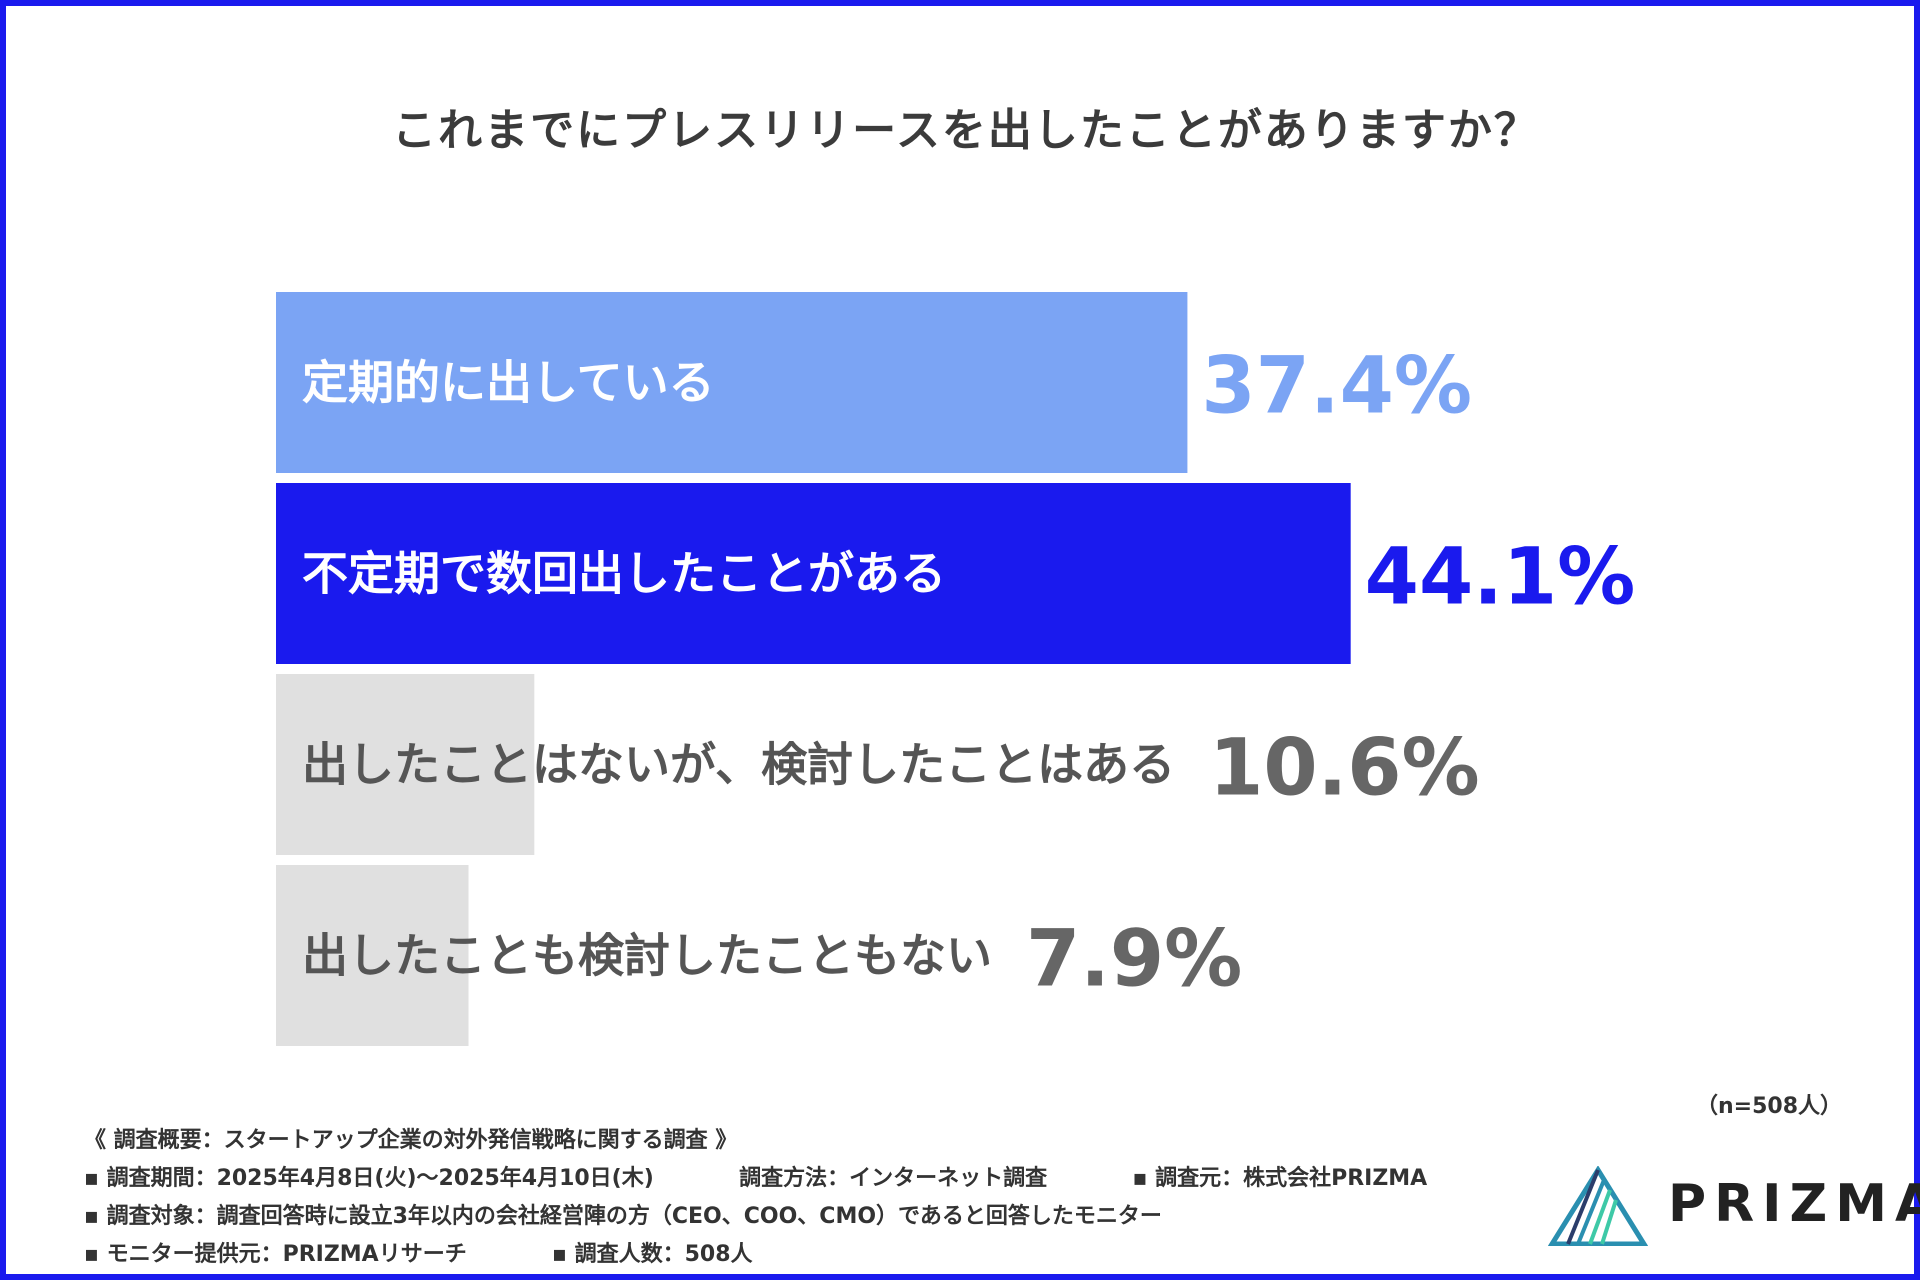  I want to click on category-label-1: 定期的に出している, so click(508, 383).